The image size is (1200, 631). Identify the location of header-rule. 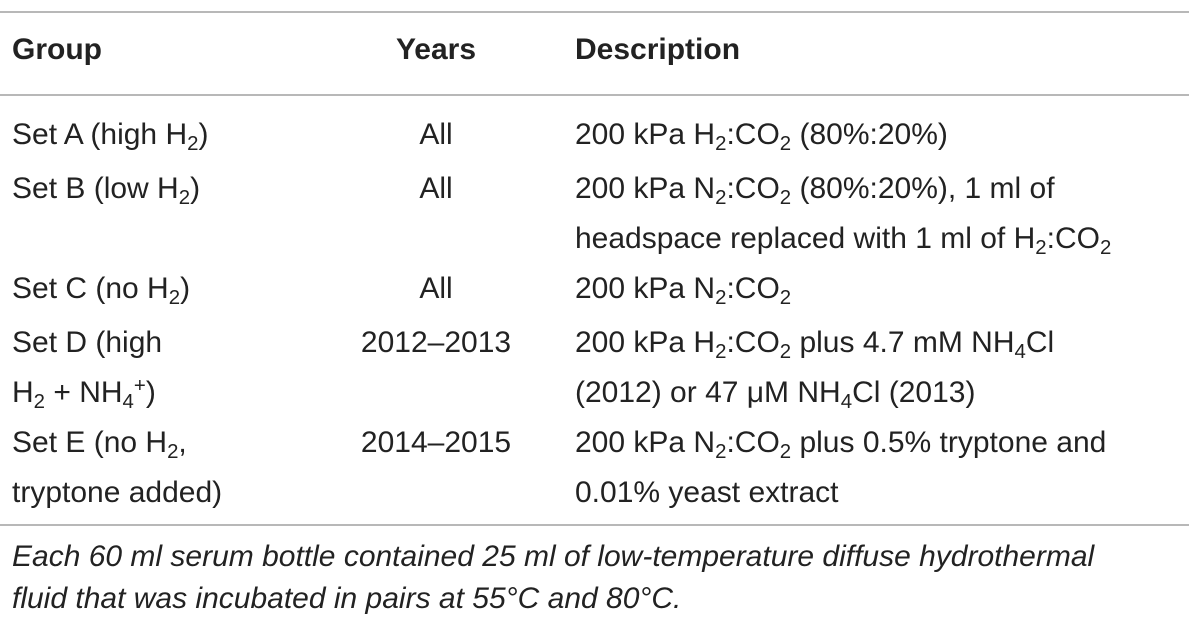
(594, 95).